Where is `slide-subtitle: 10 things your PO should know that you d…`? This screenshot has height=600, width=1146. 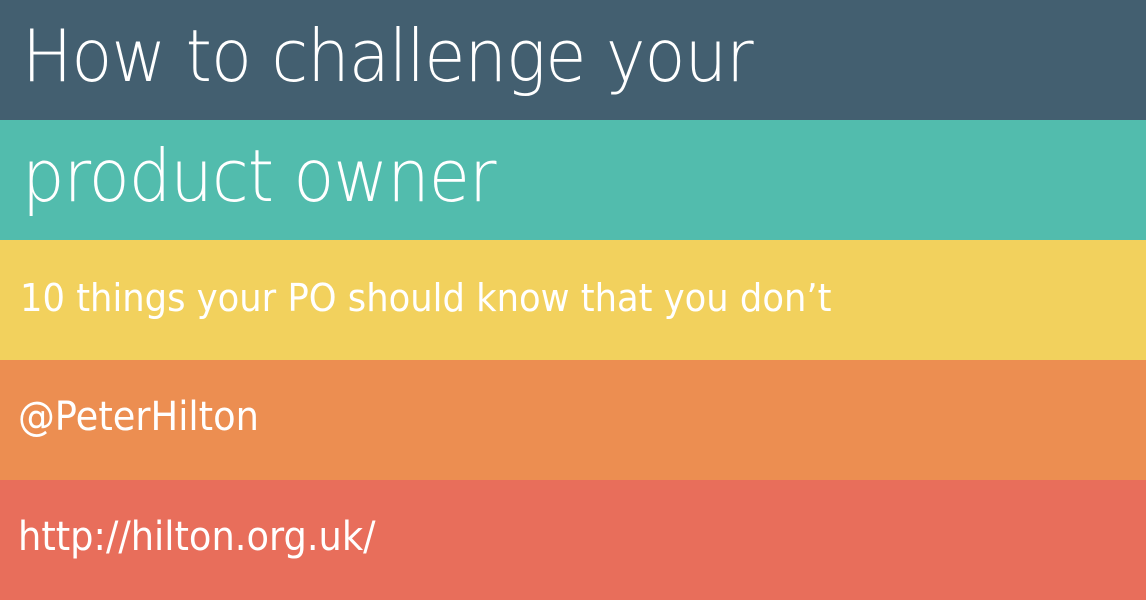
slide-subtitle: 10 things your PO should know that you d… is located at coordinates (426, 298).